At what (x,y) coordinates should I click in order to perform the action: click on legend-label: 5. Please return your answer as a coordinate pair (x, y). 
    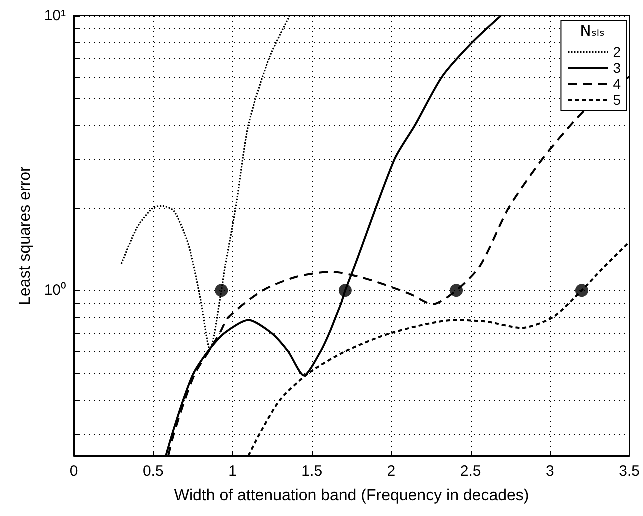
    Looking at the image, I should click on (617, 100).